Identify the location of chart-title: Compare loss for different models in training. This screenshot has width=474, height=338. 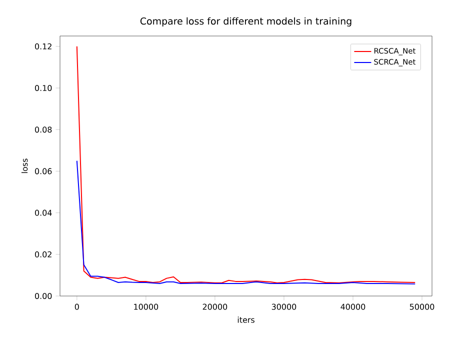
(246, 21).